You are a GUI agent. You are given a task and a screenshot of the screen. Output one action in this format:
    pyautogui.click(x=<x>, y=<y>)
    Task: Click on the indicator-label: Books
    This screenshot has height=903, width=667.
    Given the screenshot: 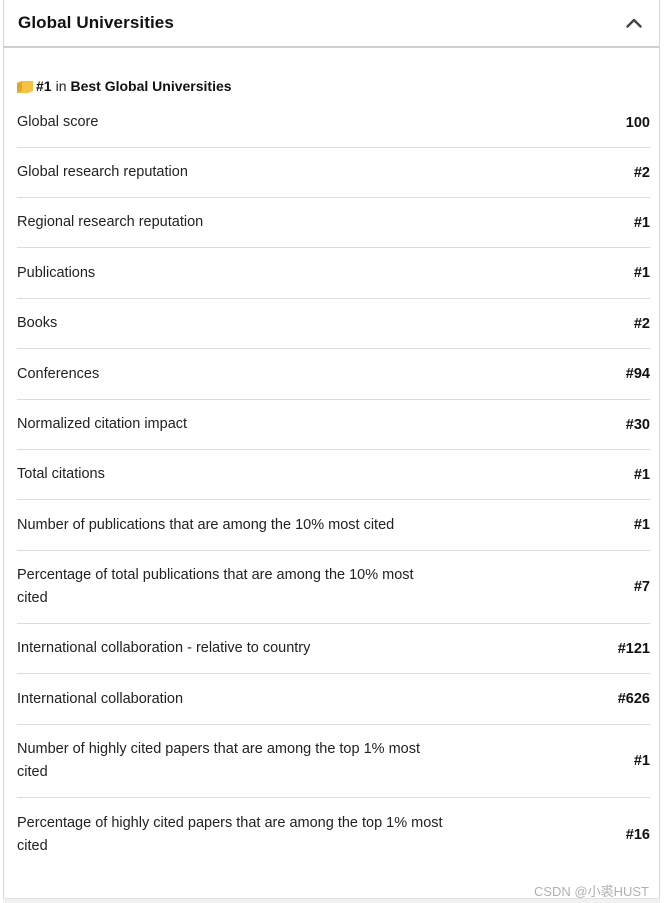 What is the action you would take?
    pyautogui.click(x=37, y=323)
    